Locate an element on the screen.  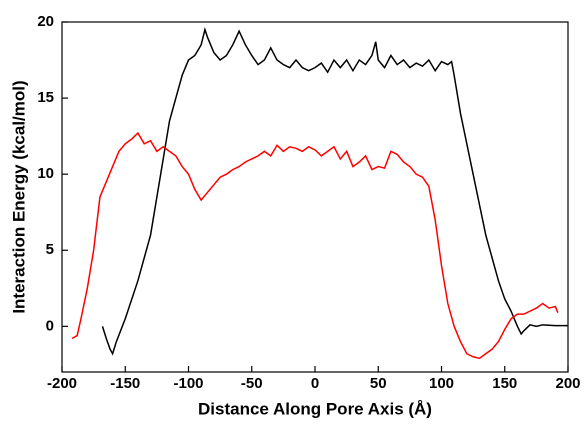
y-tick-label: 5 is located at coordinates (50, 249).